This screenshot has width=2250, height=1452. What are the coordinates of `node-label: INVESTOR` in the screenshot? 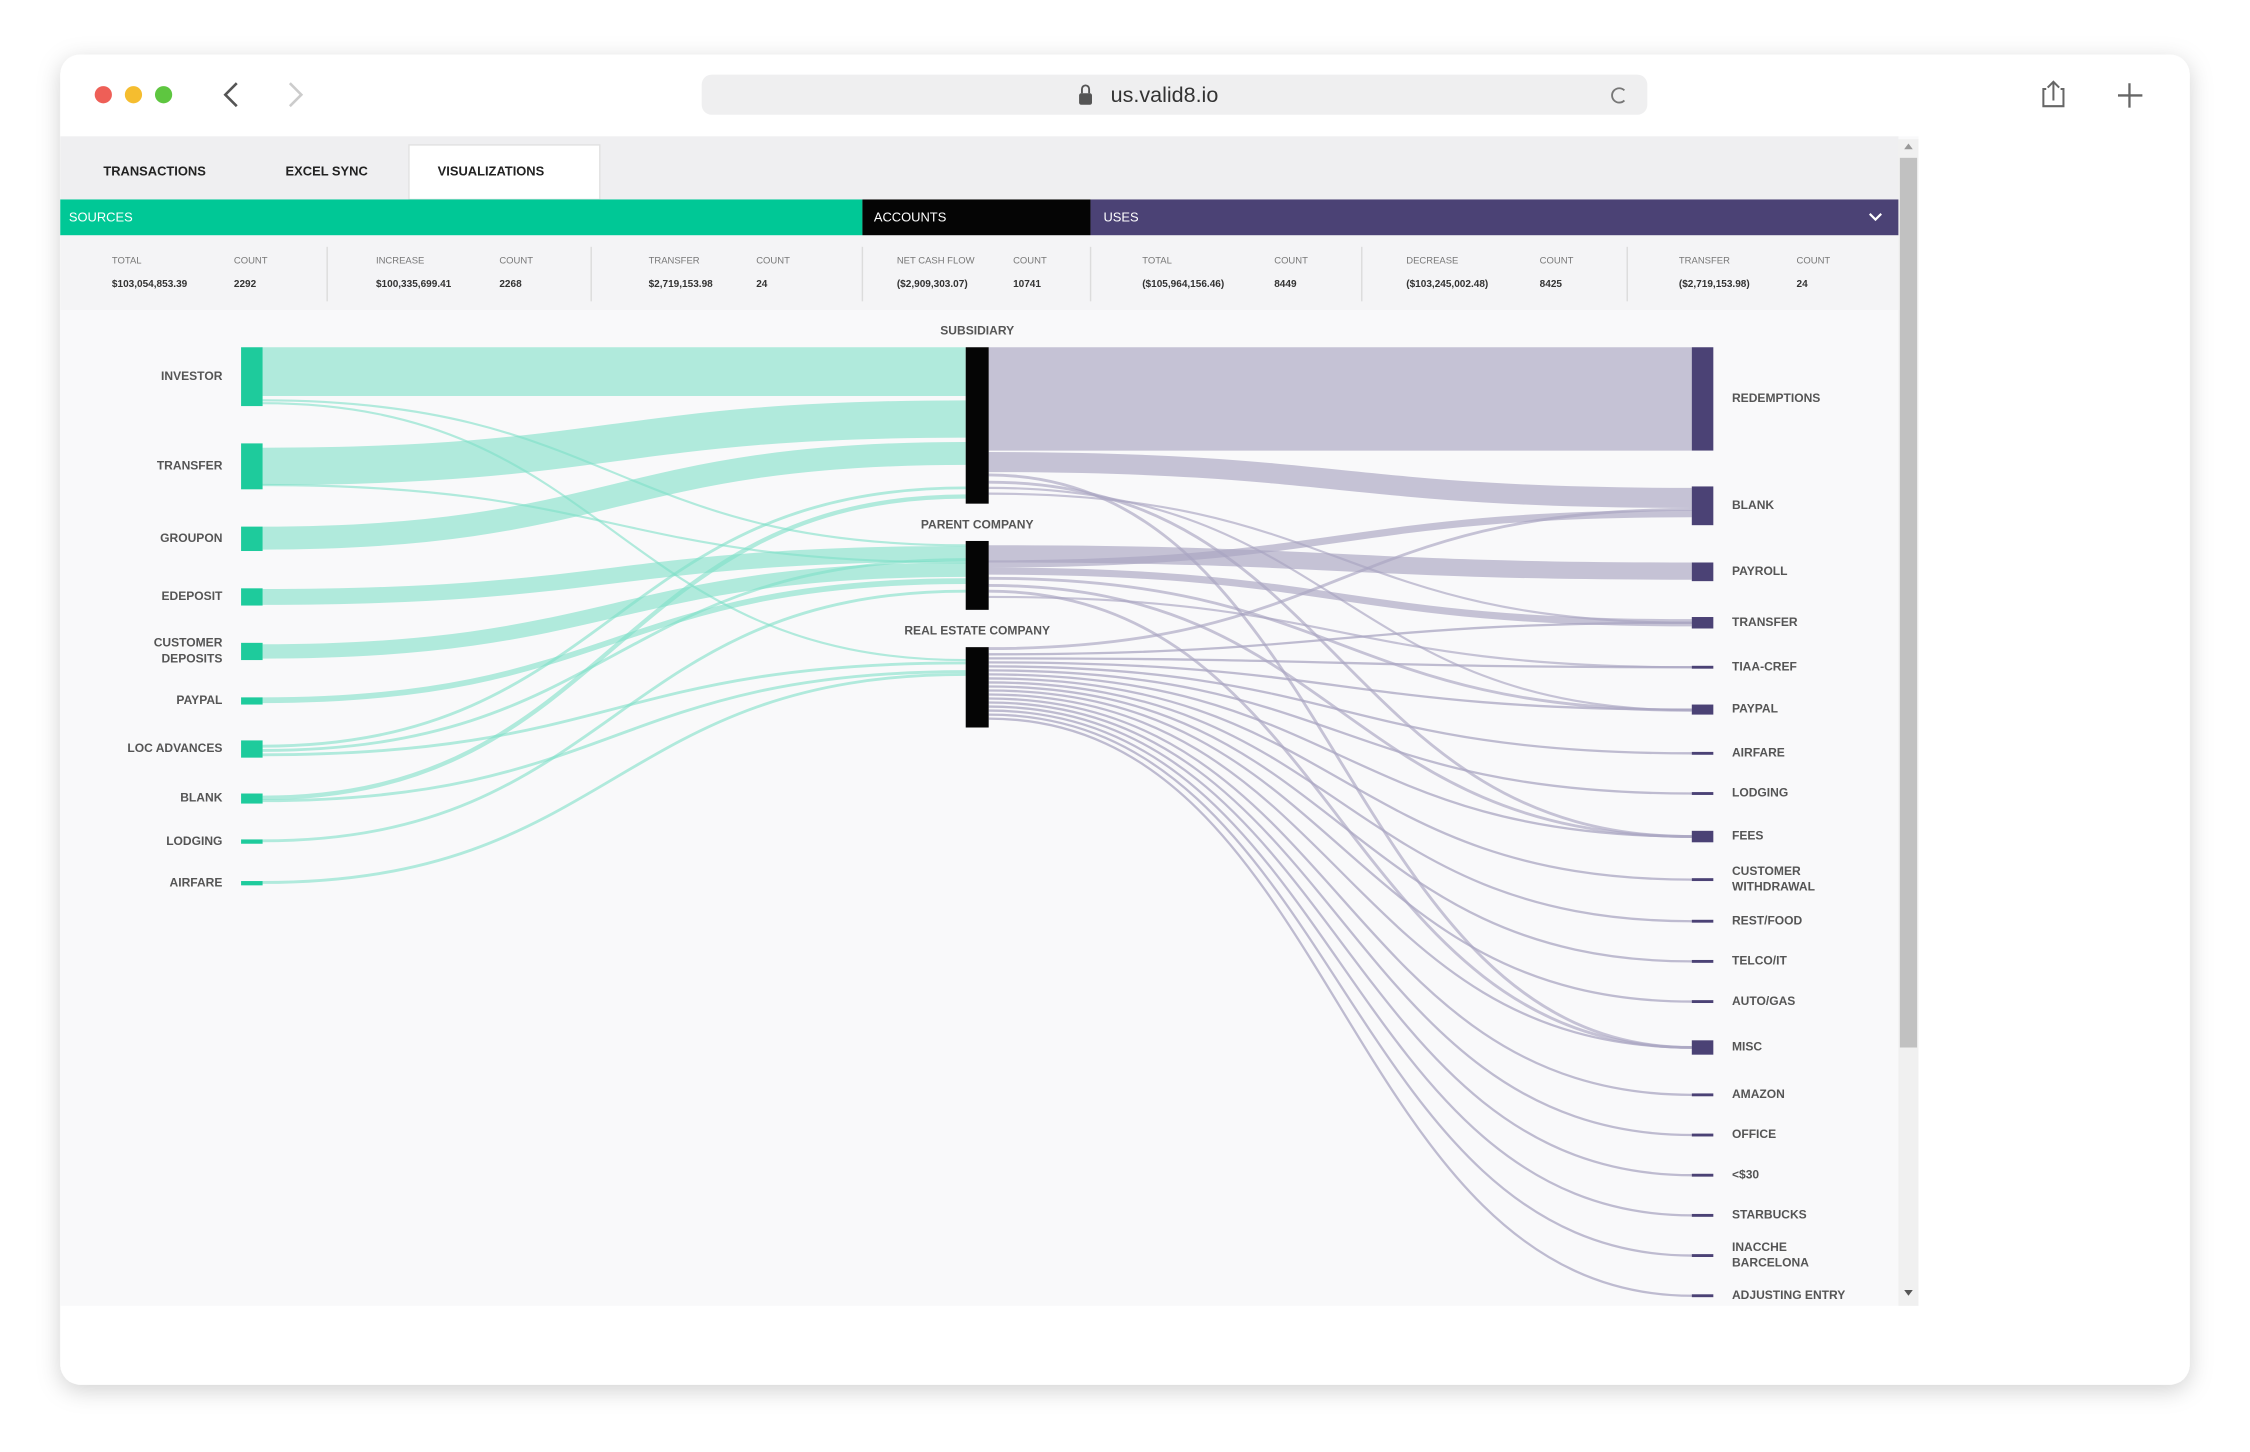 It's located at (192, 376).